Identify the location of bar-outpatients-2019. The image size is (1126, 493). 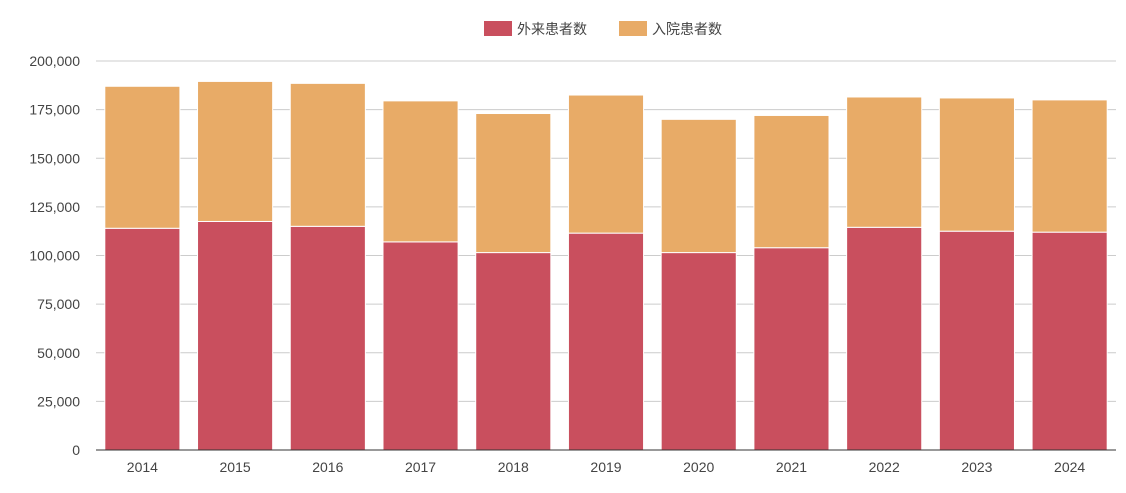
(606, 341).